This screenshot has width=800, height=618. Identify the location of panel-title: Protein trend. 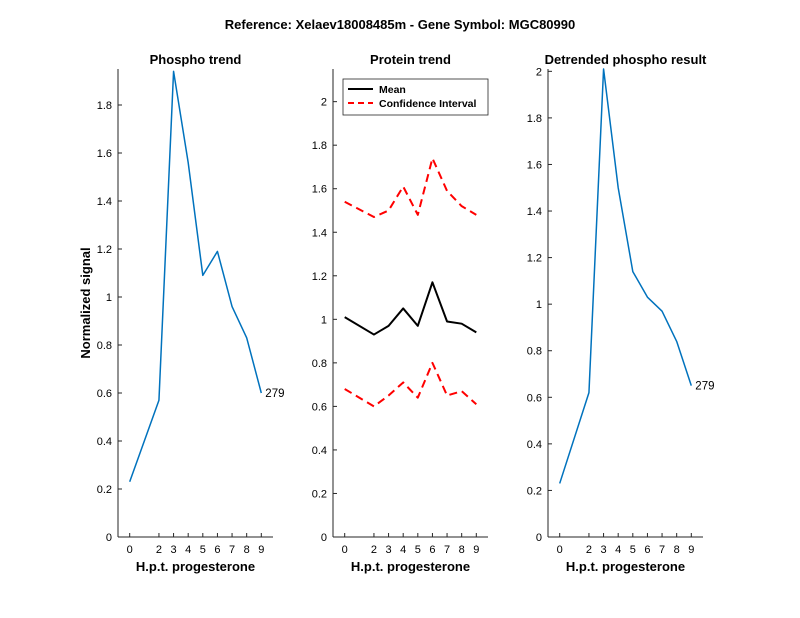
(410, 59).